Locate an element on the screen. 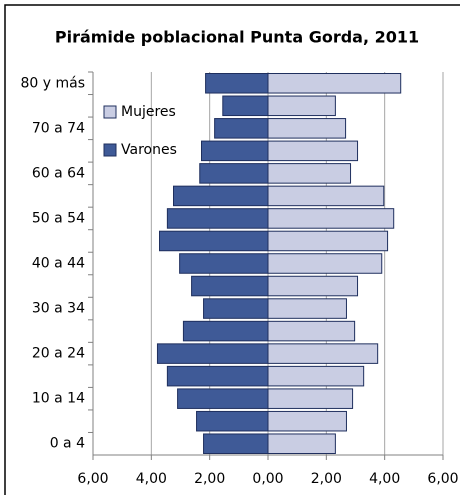 The height and width of the screenshot is (495, 460). chart-title: Pirámide poblacional Punta Gorda, 2011 is located at coordinates (237, 37).